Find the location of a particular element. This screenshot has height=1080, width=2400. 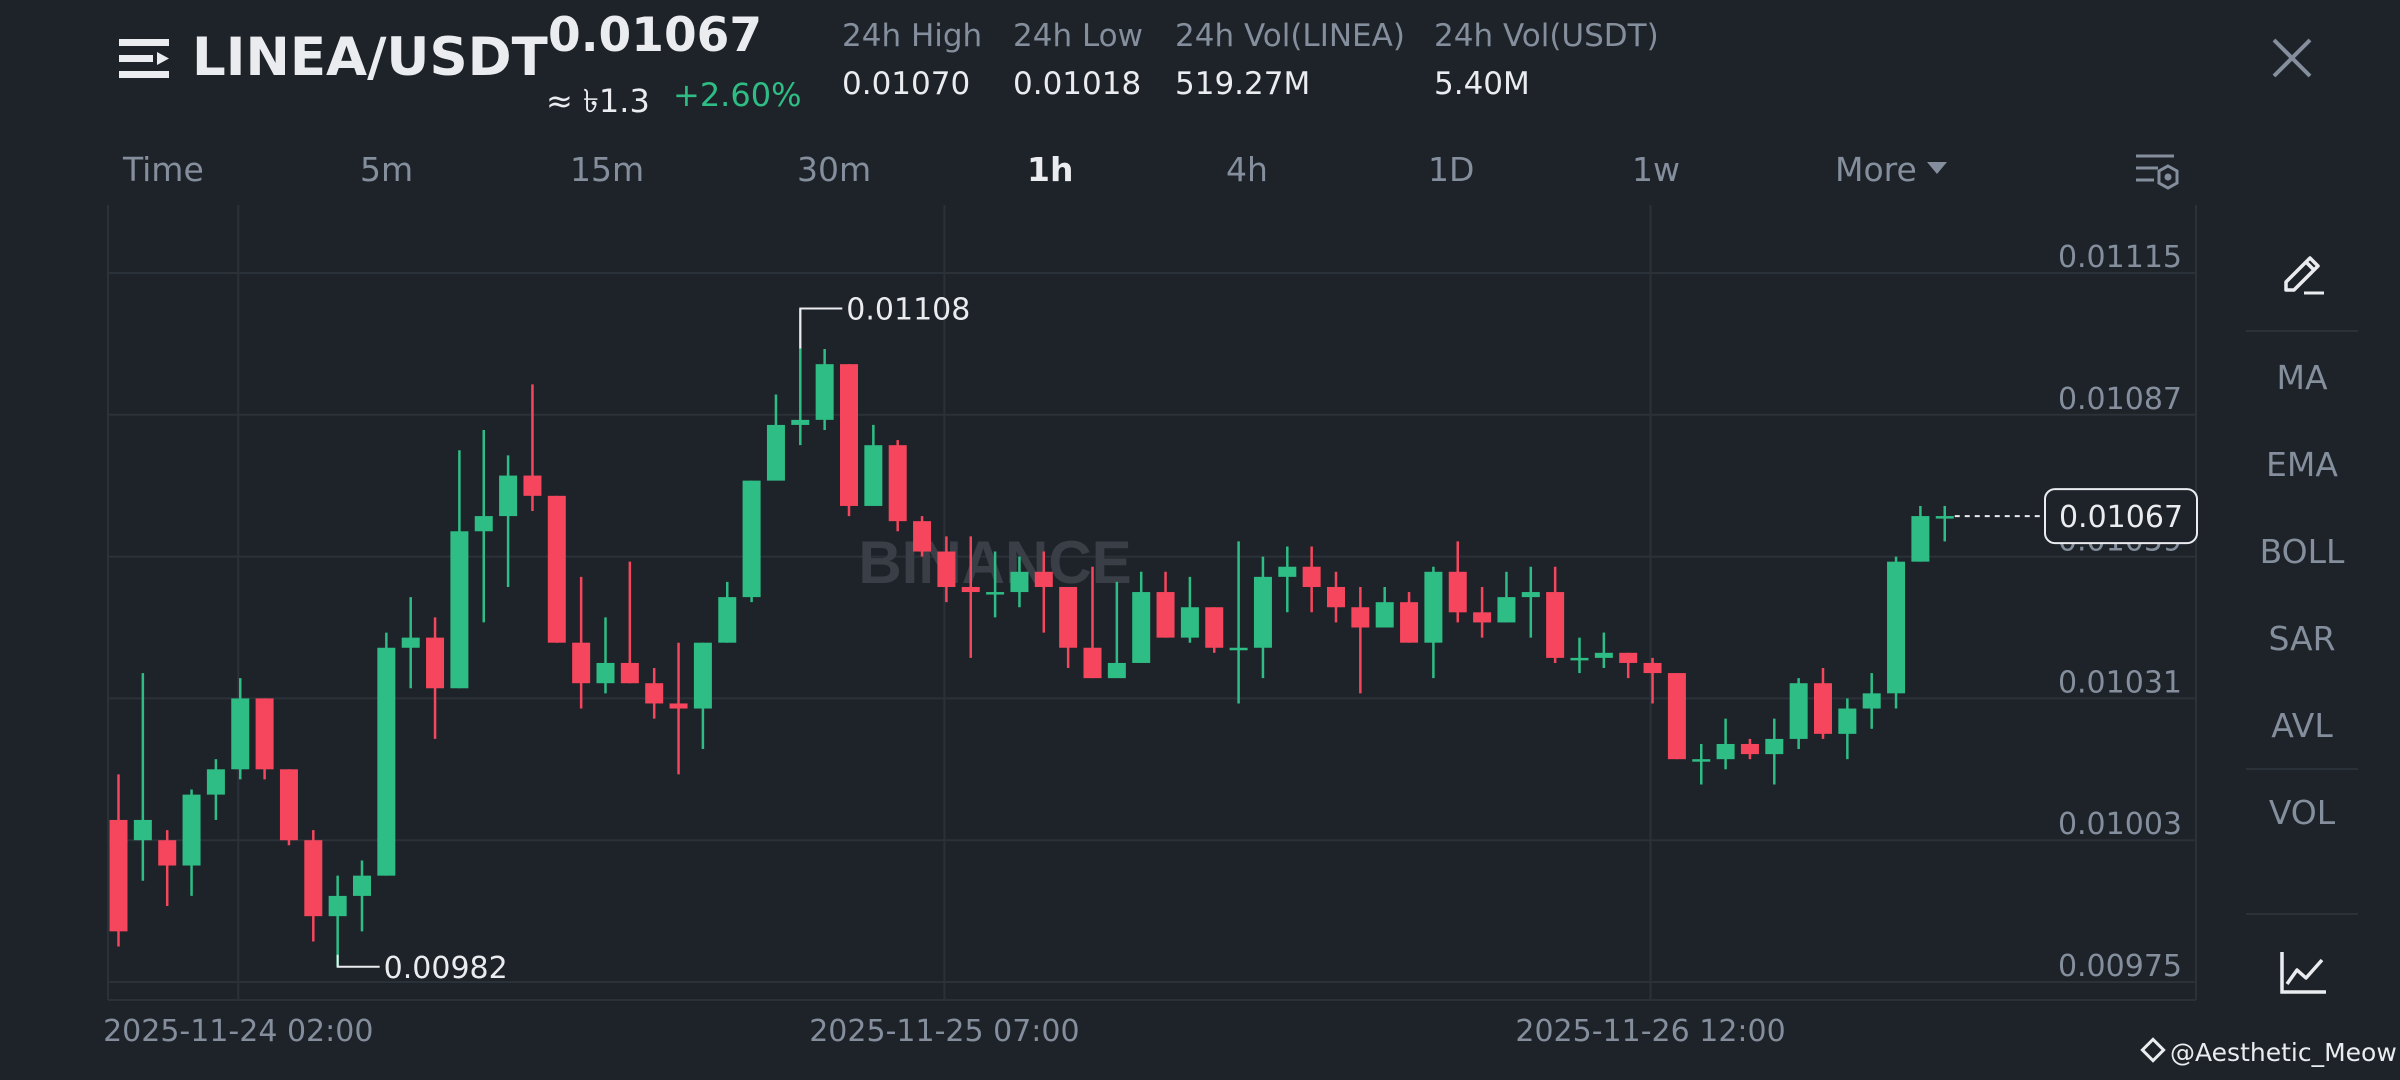

close-icon is located at coordinates (2292, 58).